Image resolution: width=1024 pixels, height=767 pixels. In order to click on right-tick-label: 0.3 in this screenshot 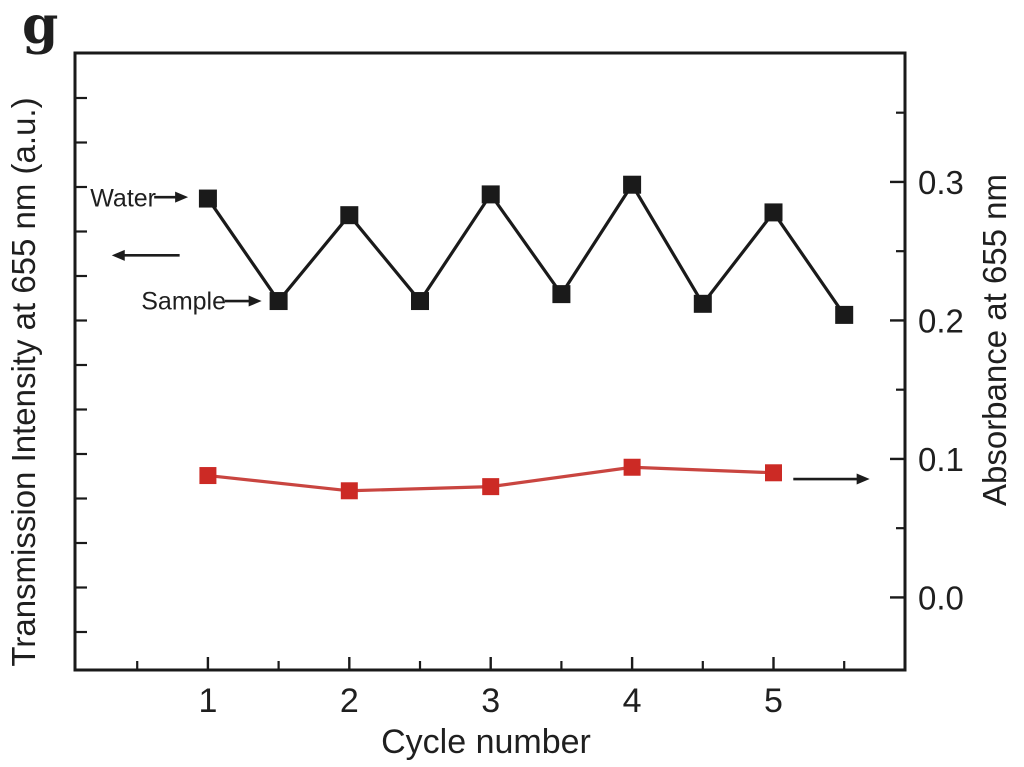, I will do `click(941, 182)`.